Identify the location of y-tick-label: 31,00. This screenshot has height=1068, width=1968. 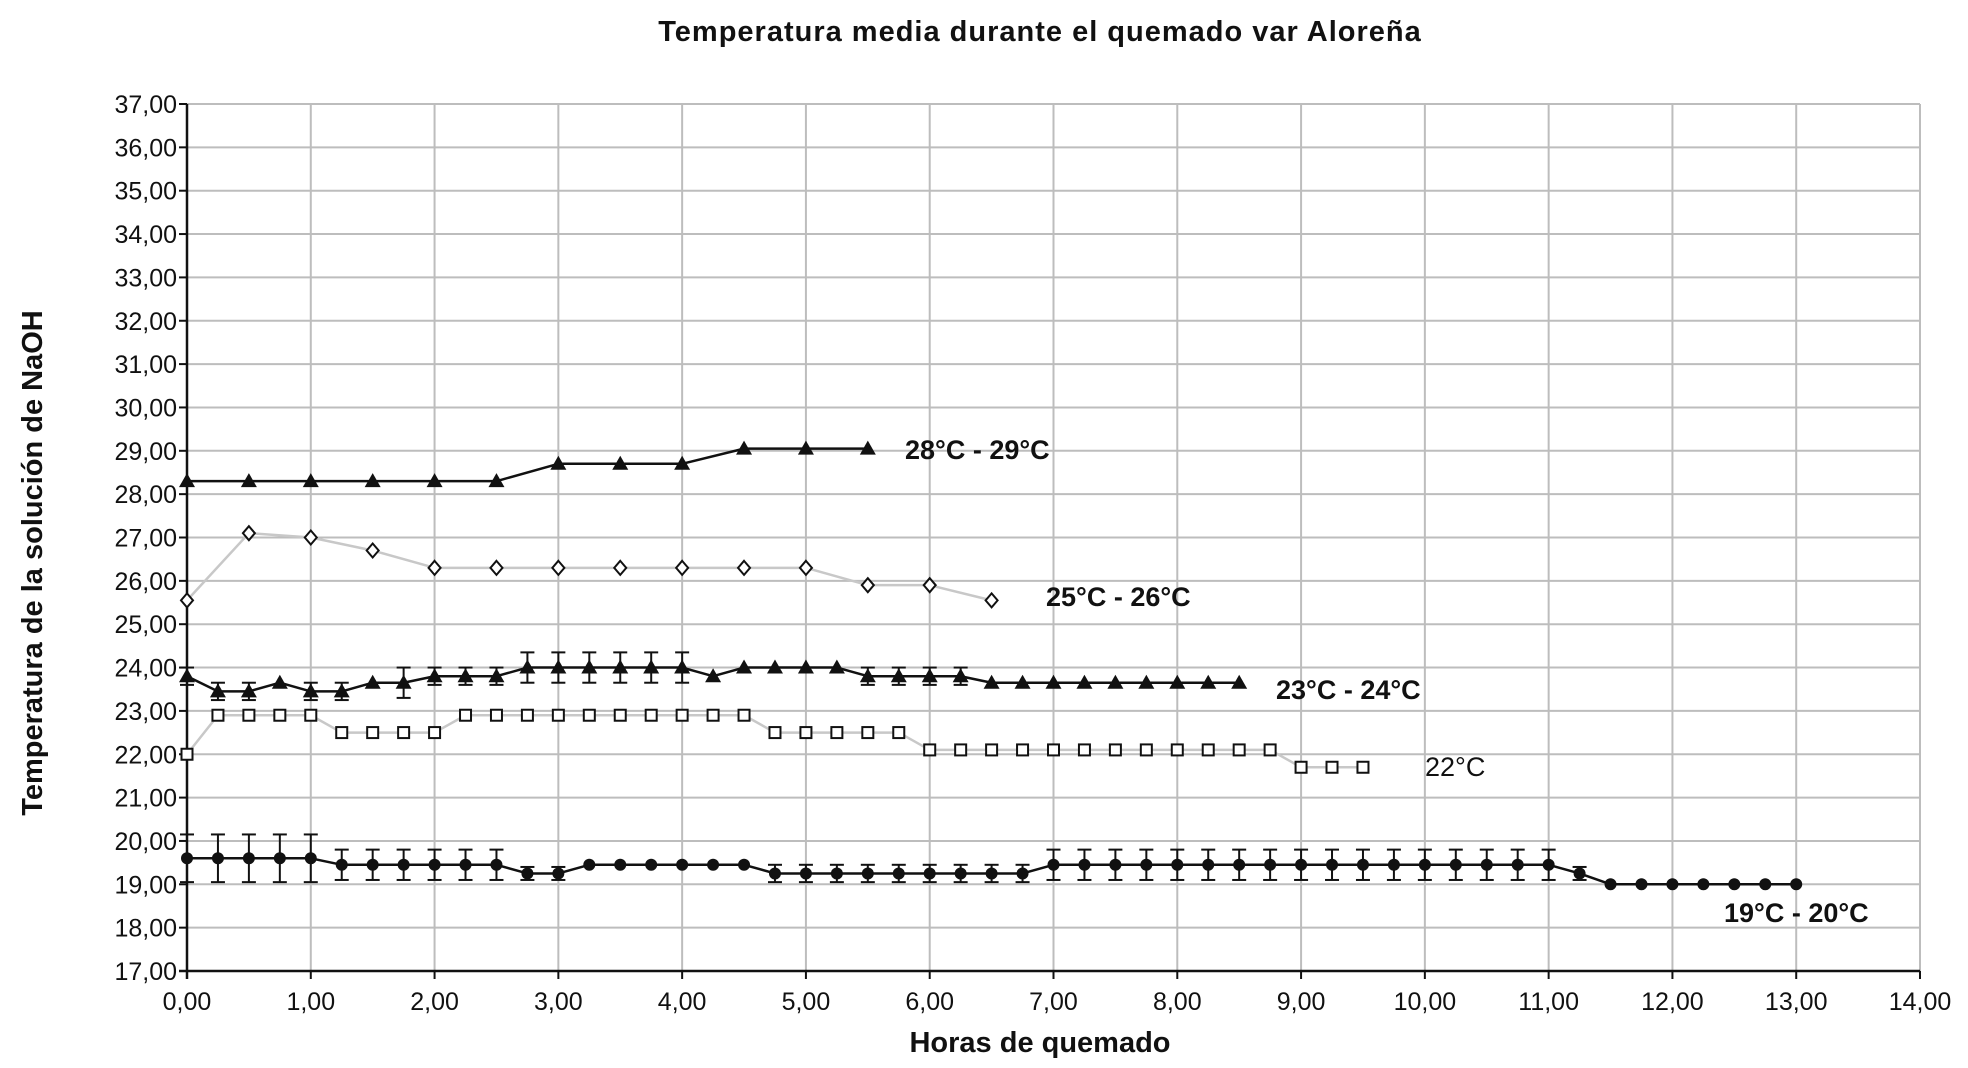
(145, 365).